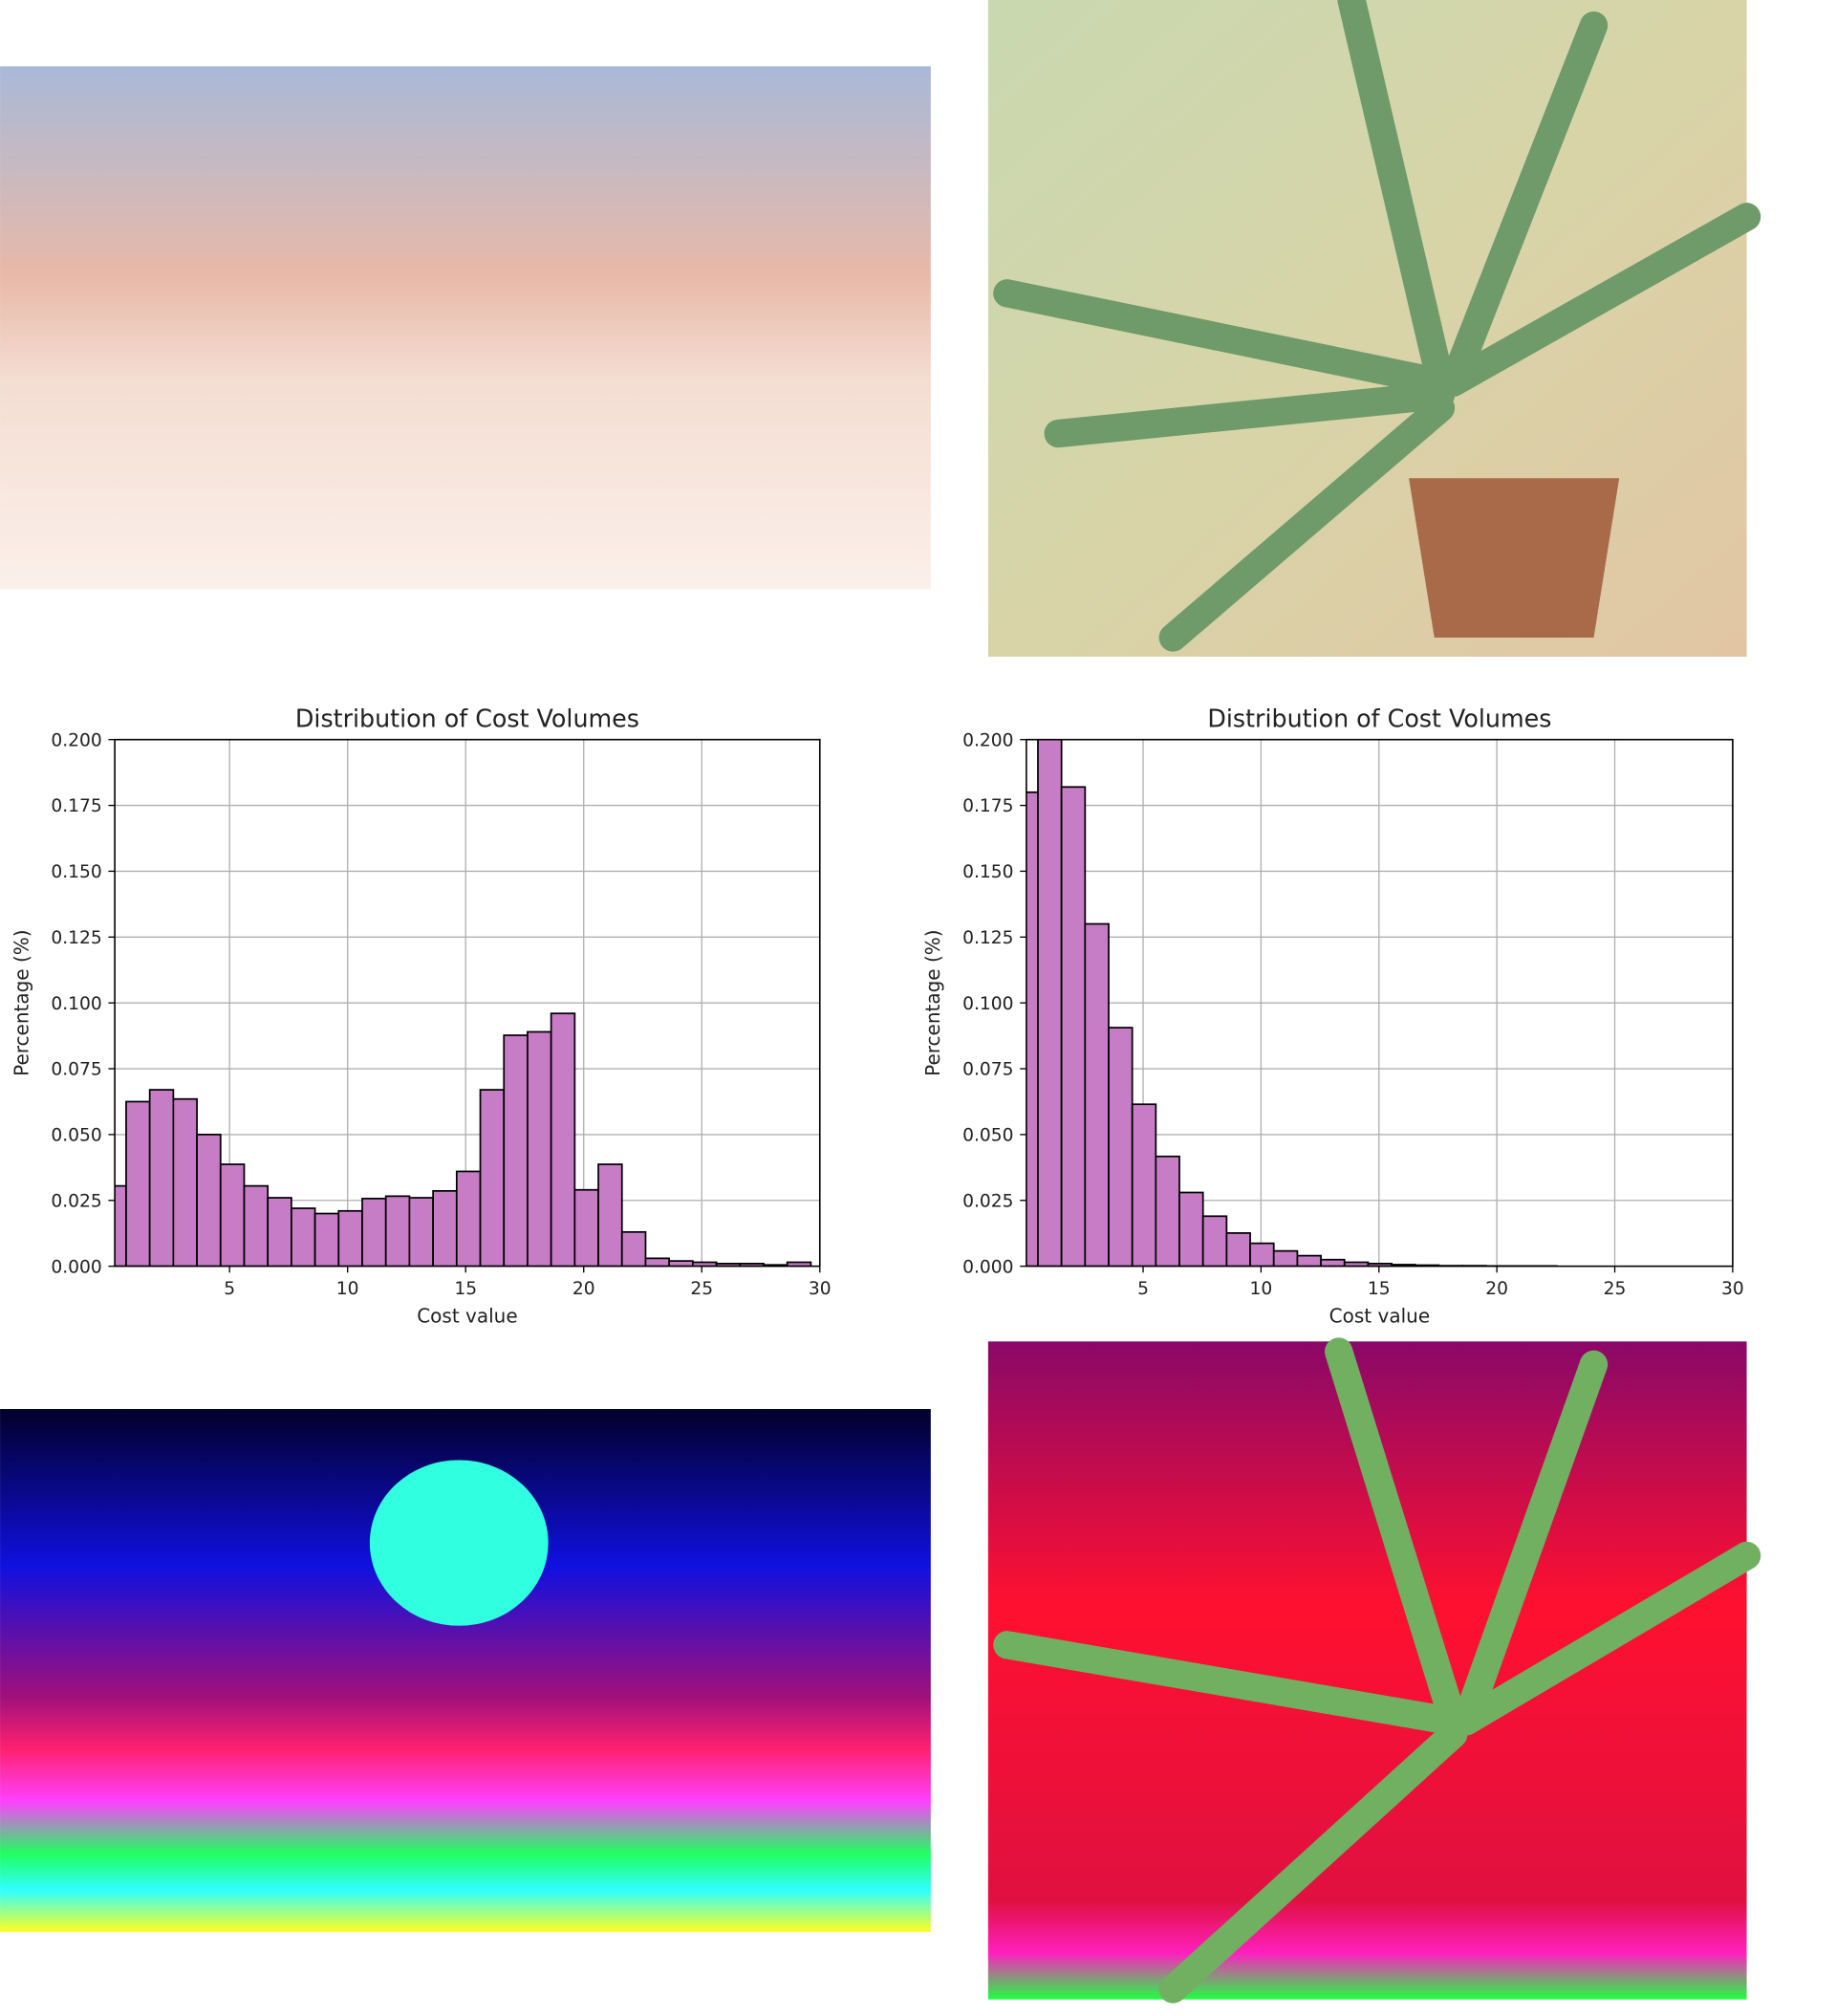 This screenshot has width=1836, height=2016. What do you see at coordinates (465, 327) in the screenshot?
I see `photo-desert` at bounding box center [465, 327].